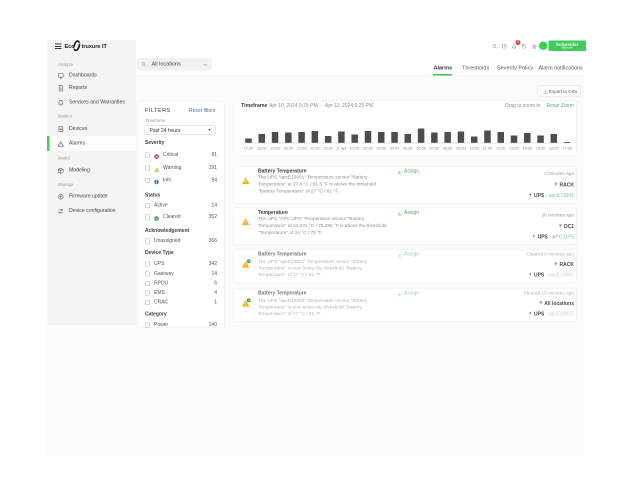 The height and width of the screenshot is (480, 640). Describe the element at coordinates (394, 149) in the screenshot. I see `svg-text: 04:00` at that location.